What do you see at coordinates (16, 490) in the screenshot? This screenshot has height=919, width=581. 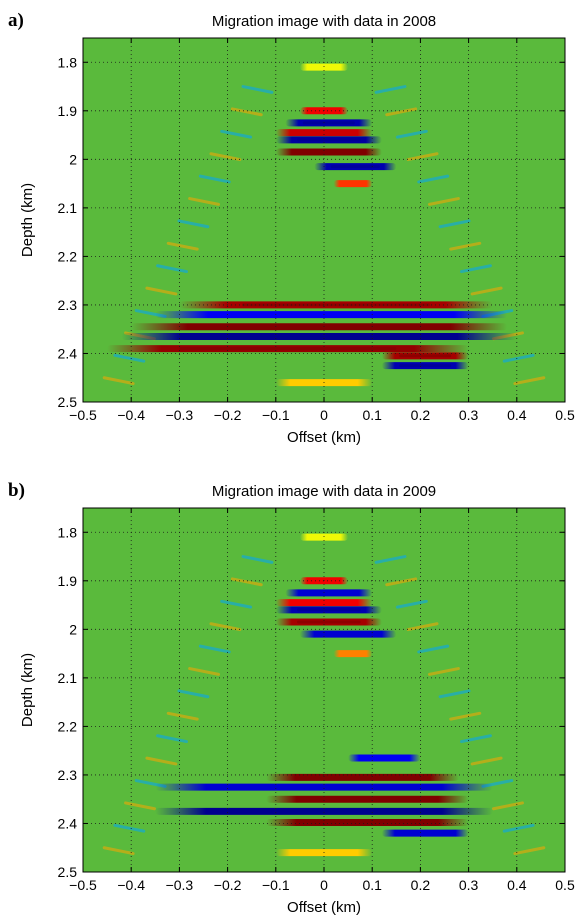 I see `panel-label: b)` at bounding box center [16, 490].